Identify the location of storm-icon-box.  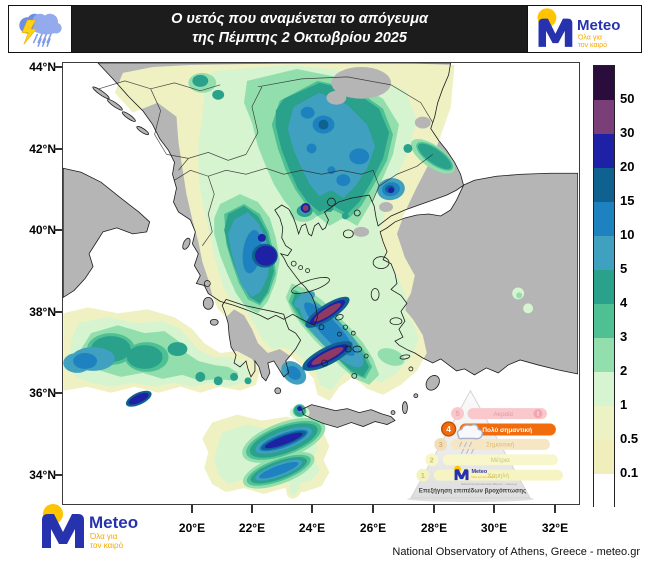
(40, 29).